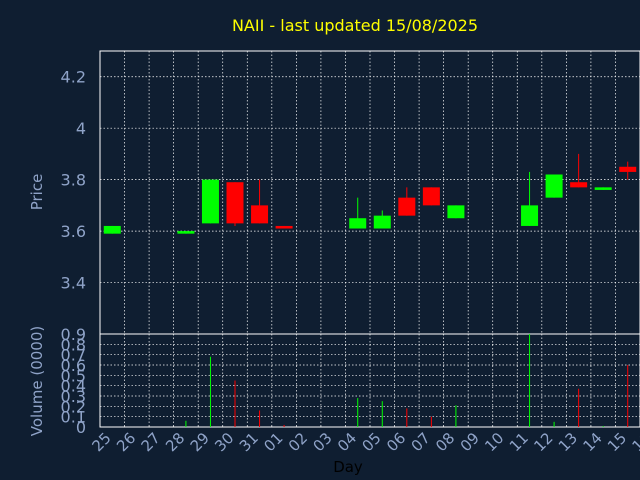  Describe the element at coordinates (519, 442) in the screenshot. I see `x-tick-label: 11` at that location.